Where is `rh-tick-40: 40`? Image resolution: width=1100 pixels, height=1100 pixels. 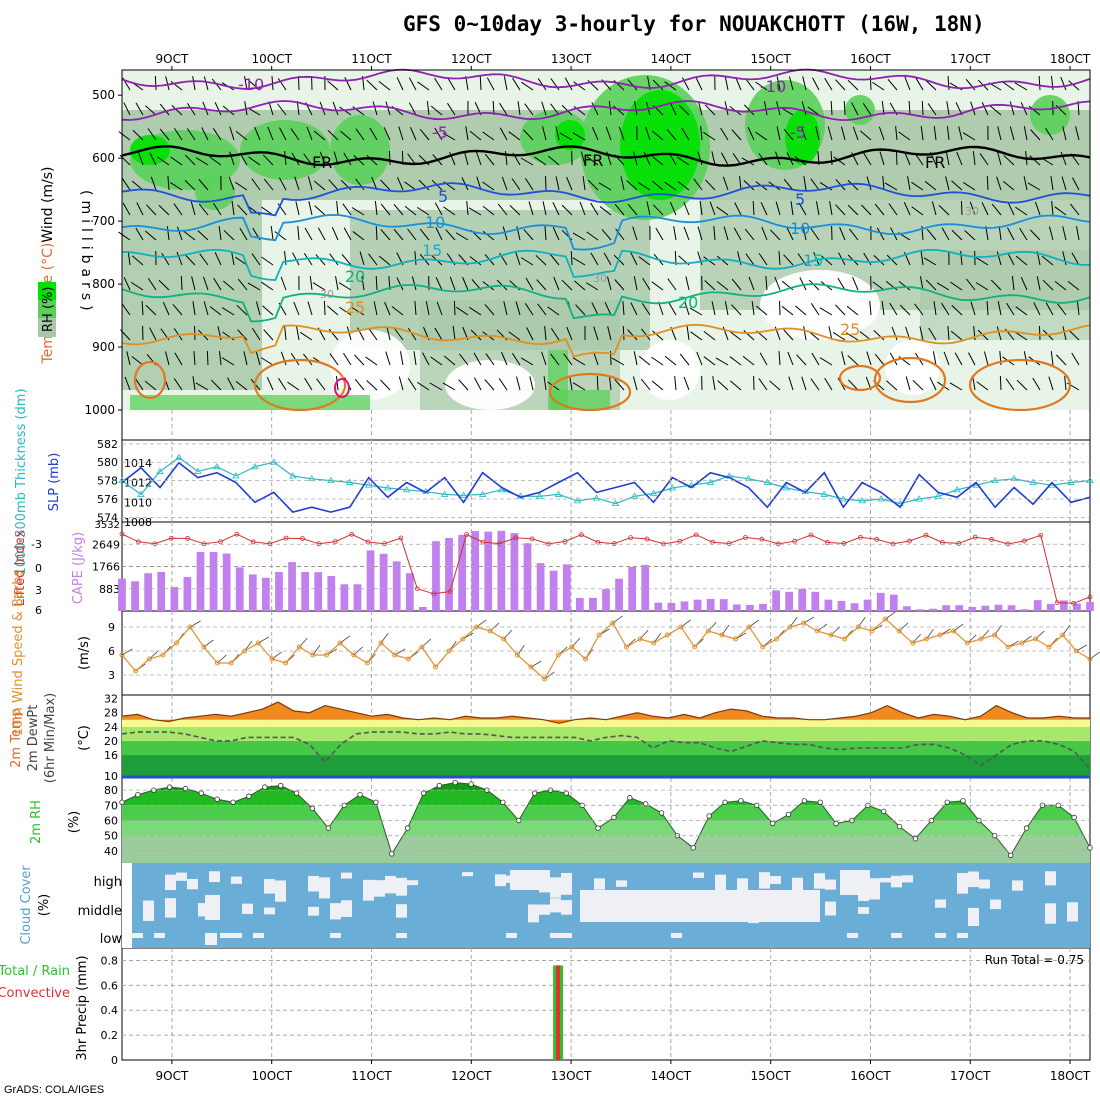 rh-tick-40: 40 is located at coordinates (111, 851).